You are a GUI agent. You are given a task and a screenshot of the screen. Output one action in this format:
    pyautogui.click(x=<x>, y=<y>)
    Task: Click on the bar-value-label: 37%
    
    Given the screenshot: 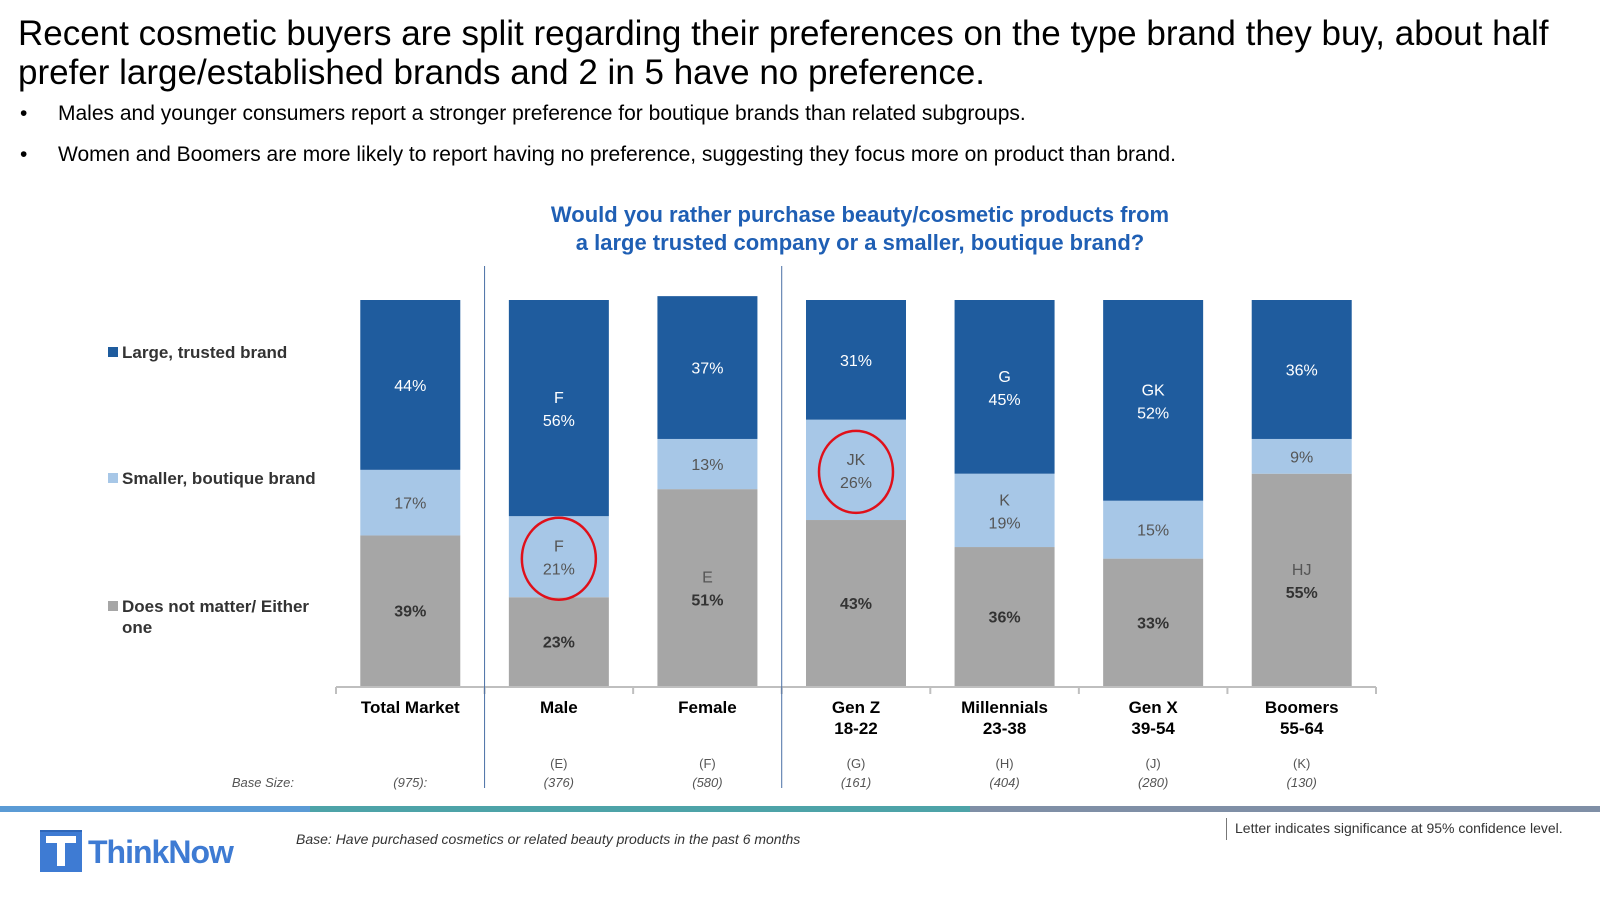 What is the action you would take?
    pyautogui.click(x=707, y=369)
    